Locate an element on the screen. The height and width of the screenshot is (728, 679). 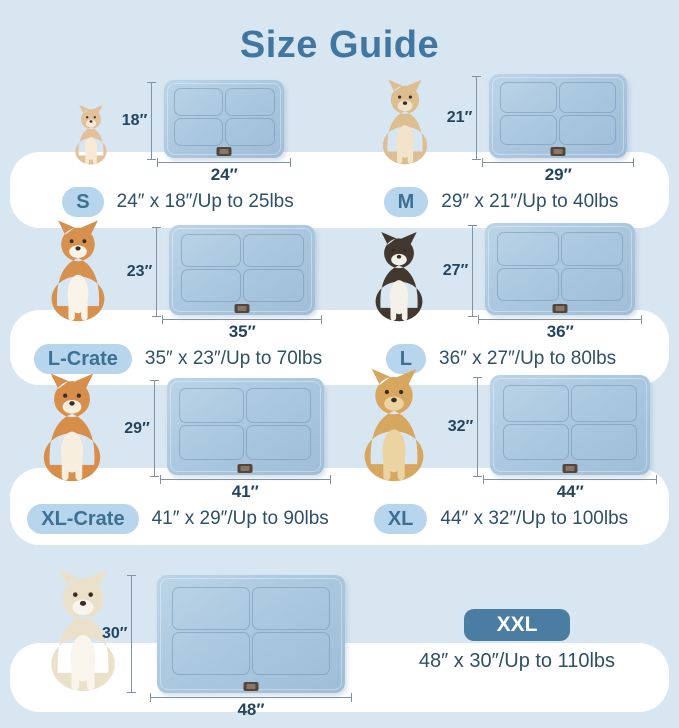
size-badge-s: S is located at coordinates (83, 202).